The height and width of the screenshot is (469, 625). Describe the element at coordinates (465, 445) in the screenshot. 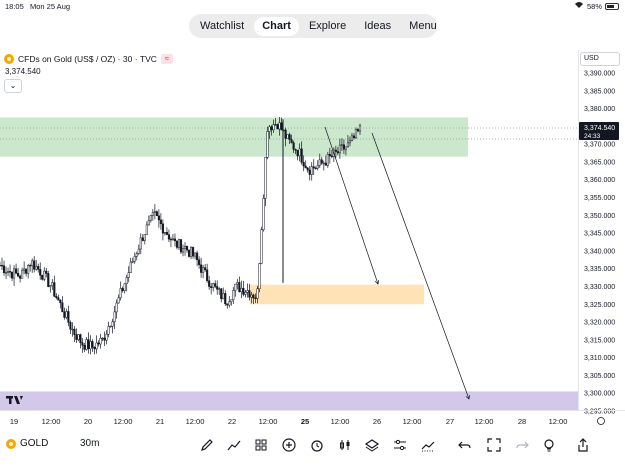

I see `undo-icon` at that location.